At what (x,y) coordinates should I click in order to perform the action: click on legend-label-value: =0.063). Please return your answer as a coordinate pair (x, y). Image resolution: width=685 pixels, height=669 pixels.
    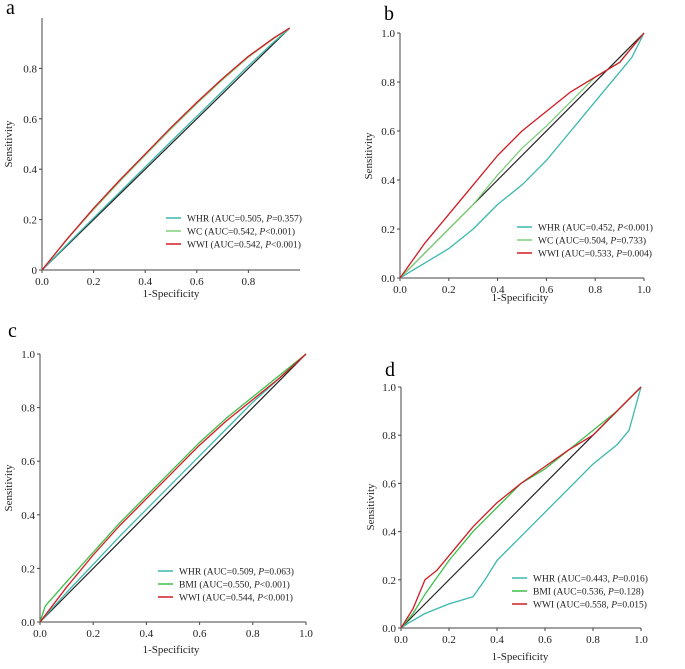
    Looking at the image, I should click on (279, 572).